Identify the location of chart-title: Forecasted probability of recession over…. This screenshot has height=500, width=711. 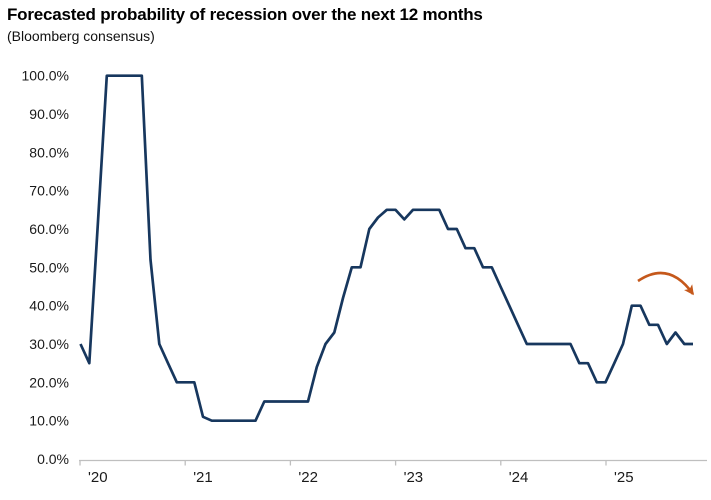
(245, 14).